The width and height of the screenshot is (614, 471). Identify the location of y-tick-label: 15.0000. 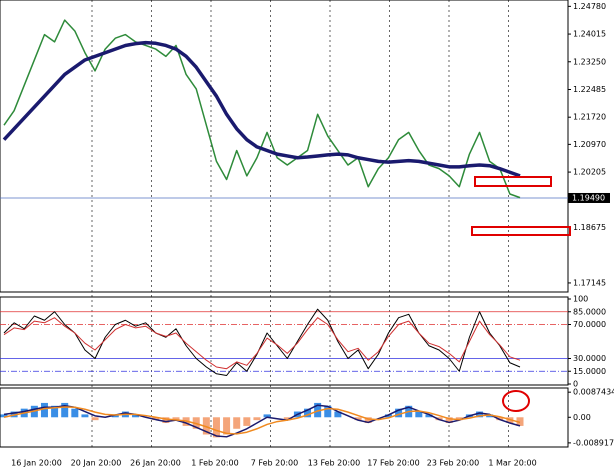
(589, 371).